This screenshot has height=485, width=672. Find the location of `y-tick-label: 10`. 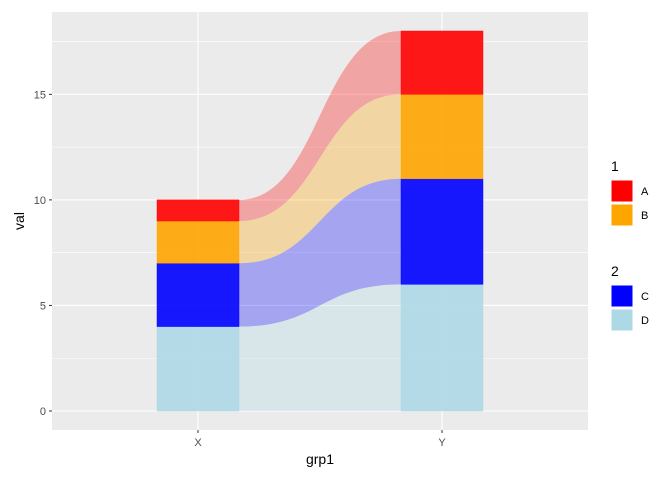

y-tick-label: 10 is located at coordinates (40, 201).